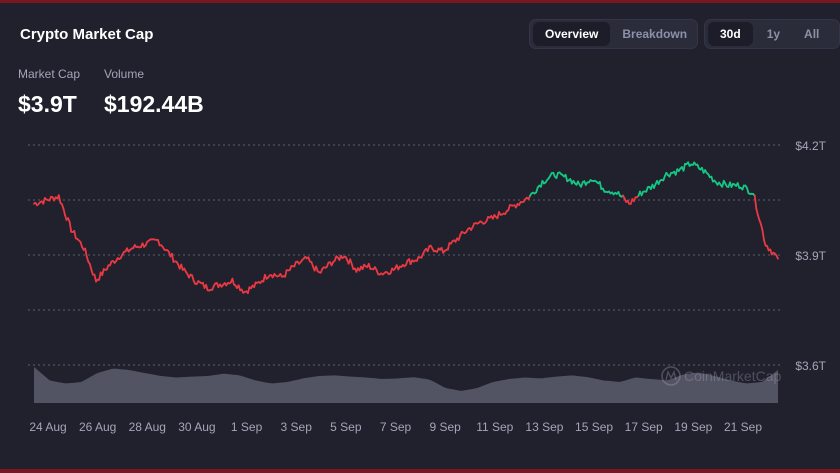 This screenshot has width=840, height=473. What do you see at coordinates (594, 427) in the screenshot?
I see `x-tick-label: 15 Sep` at bounding box center [594, 427].